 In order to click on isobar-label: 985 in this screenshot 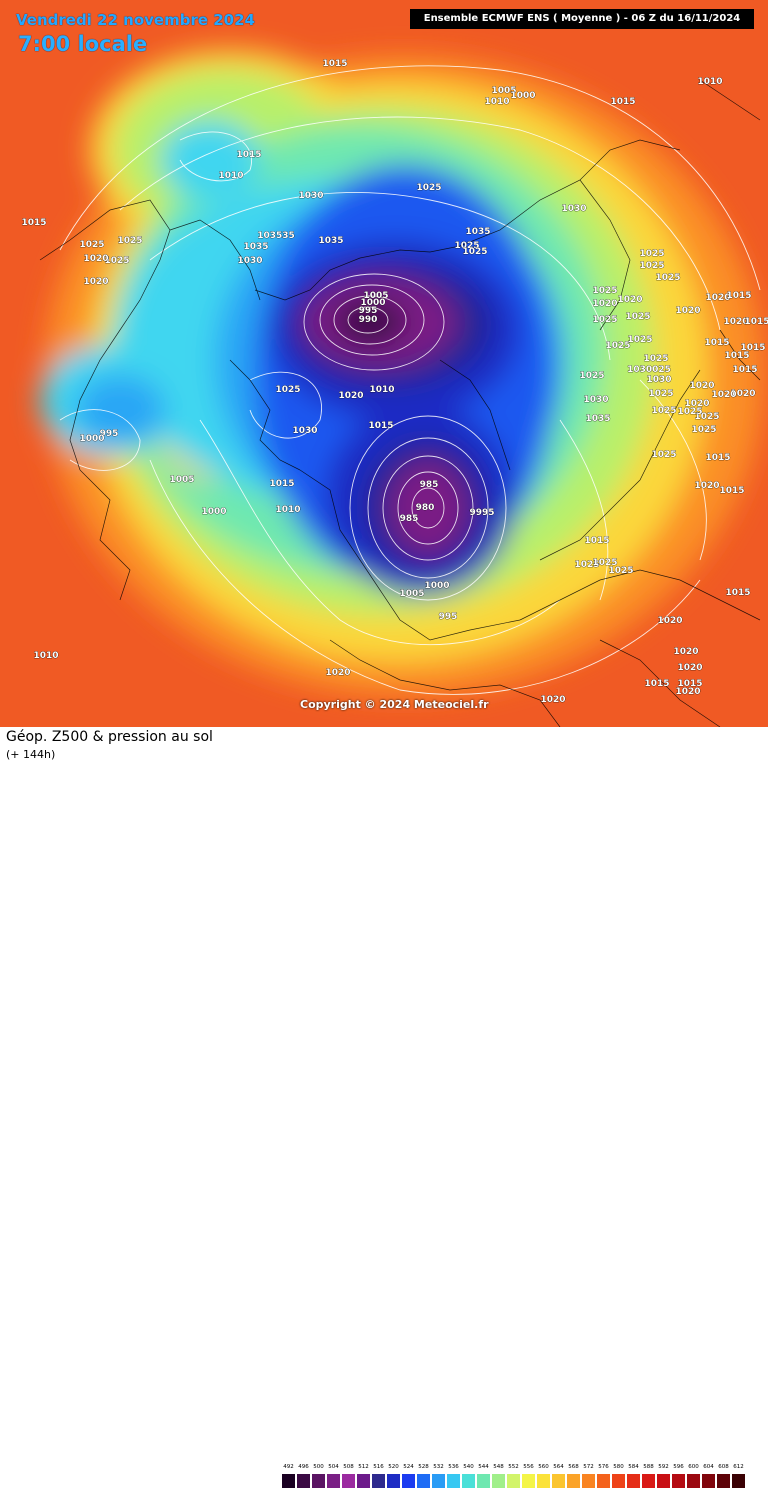, I will do `click(409, 519)`.